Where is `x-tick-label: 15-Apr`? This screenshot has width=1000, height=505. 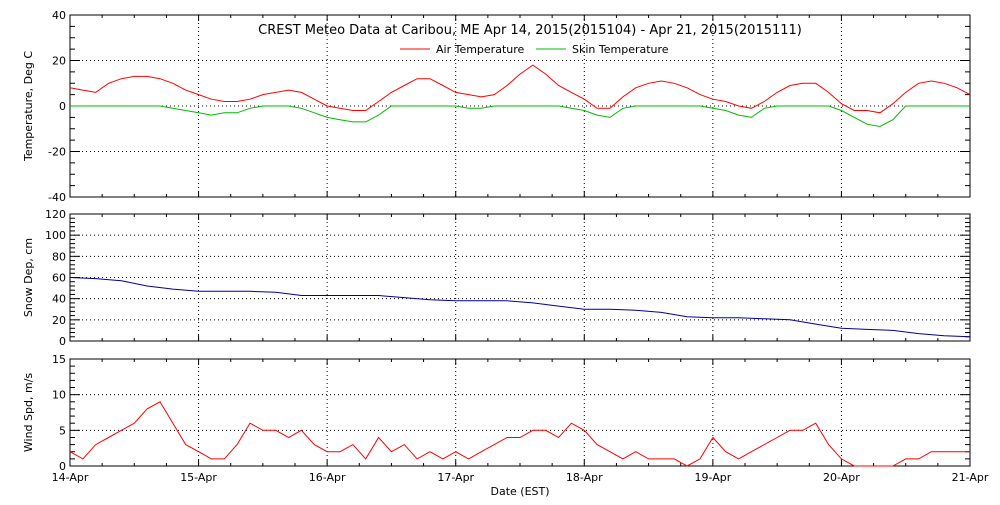
x-tick-label: 15-Apr is located at coordinates (198, 477).